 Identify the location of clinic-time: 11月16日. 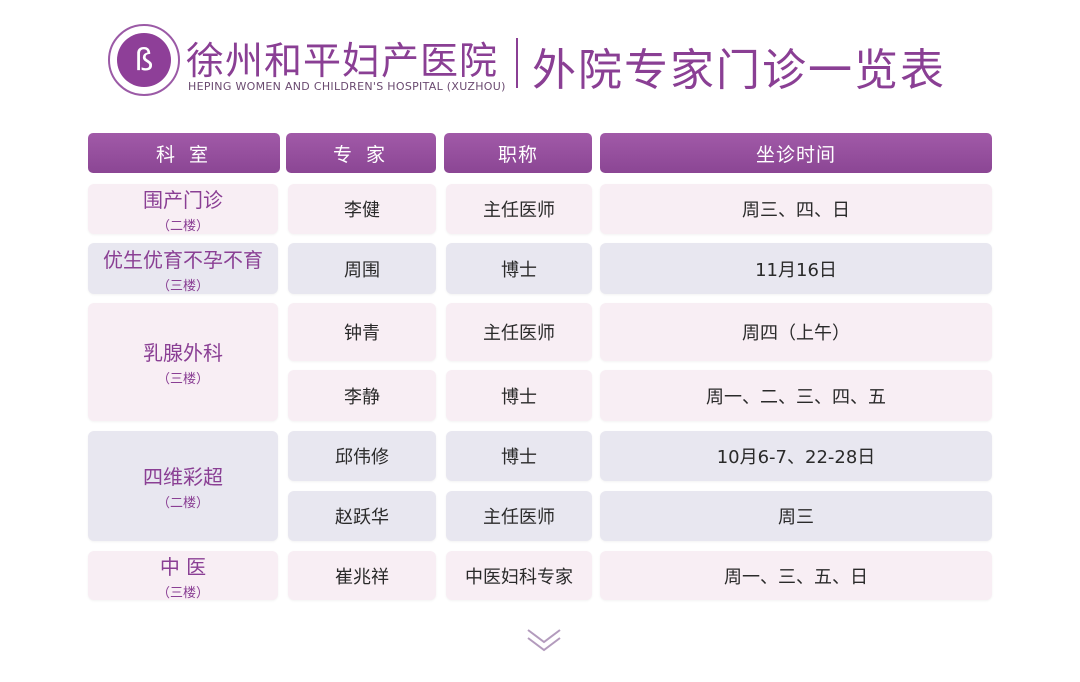
(796, 270).